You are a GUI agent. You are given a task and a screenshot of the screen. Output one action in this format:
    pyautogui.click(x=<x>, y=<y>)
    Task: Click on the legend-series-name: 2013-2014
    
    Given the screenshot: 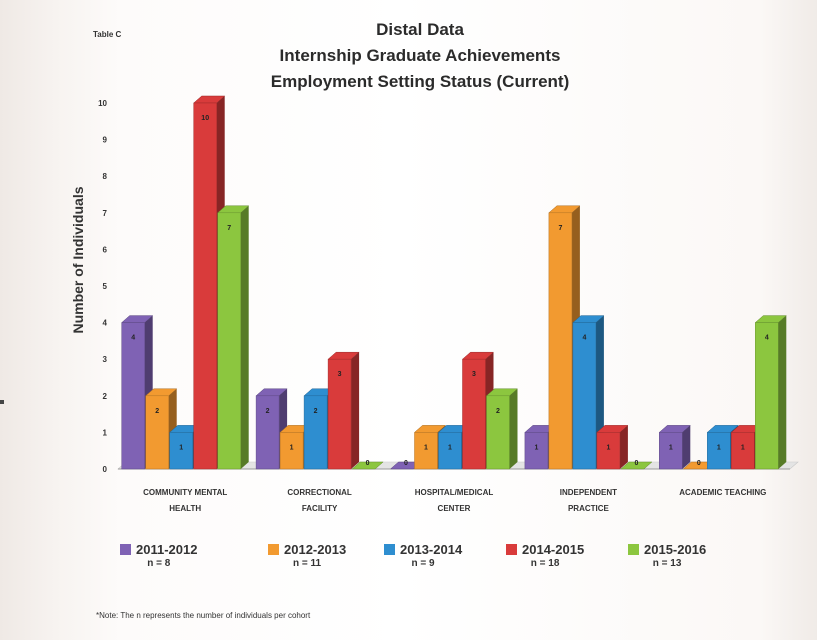 What is the action you would take?
    pyautogui.click(x=431, y=549)
    